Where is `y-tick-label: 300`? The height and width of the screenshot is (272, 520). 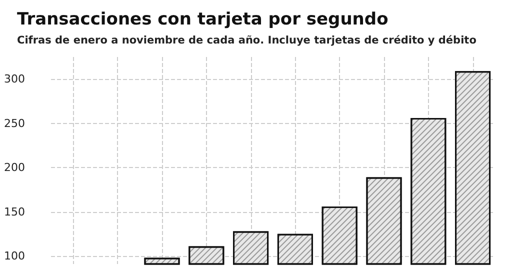
y-tick-label: 300 is located at coordinates (14, 79).